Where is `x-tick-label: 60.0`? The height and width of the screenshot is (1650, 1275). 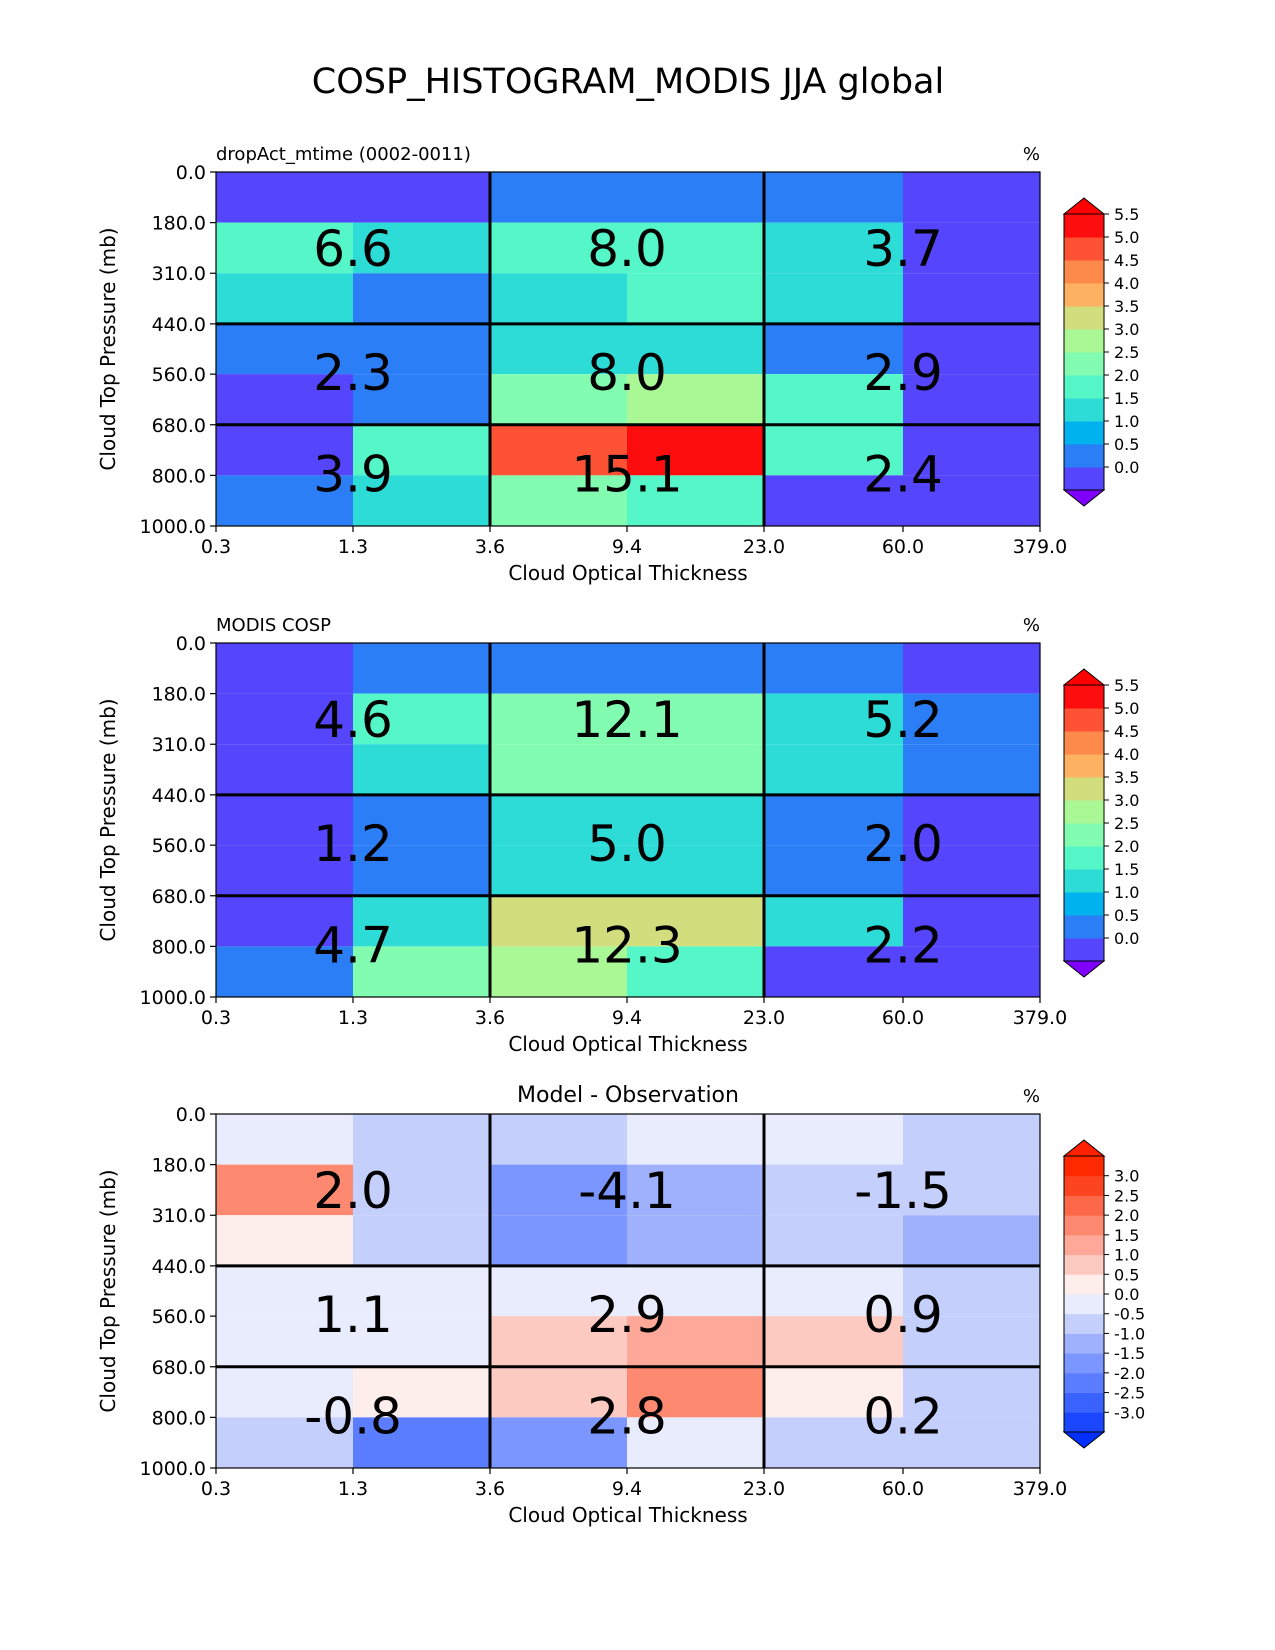 x-tick-label: 60.0 is located at coordinates (903, 547).